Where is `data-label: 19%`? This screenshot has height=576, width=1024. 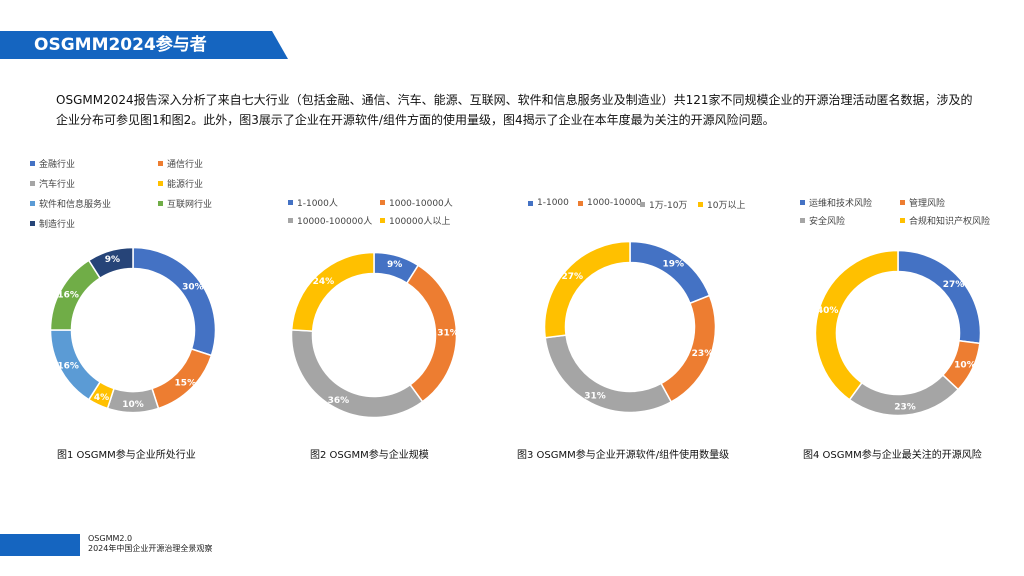
data-label: 19% is located at coordinates (674, 264).